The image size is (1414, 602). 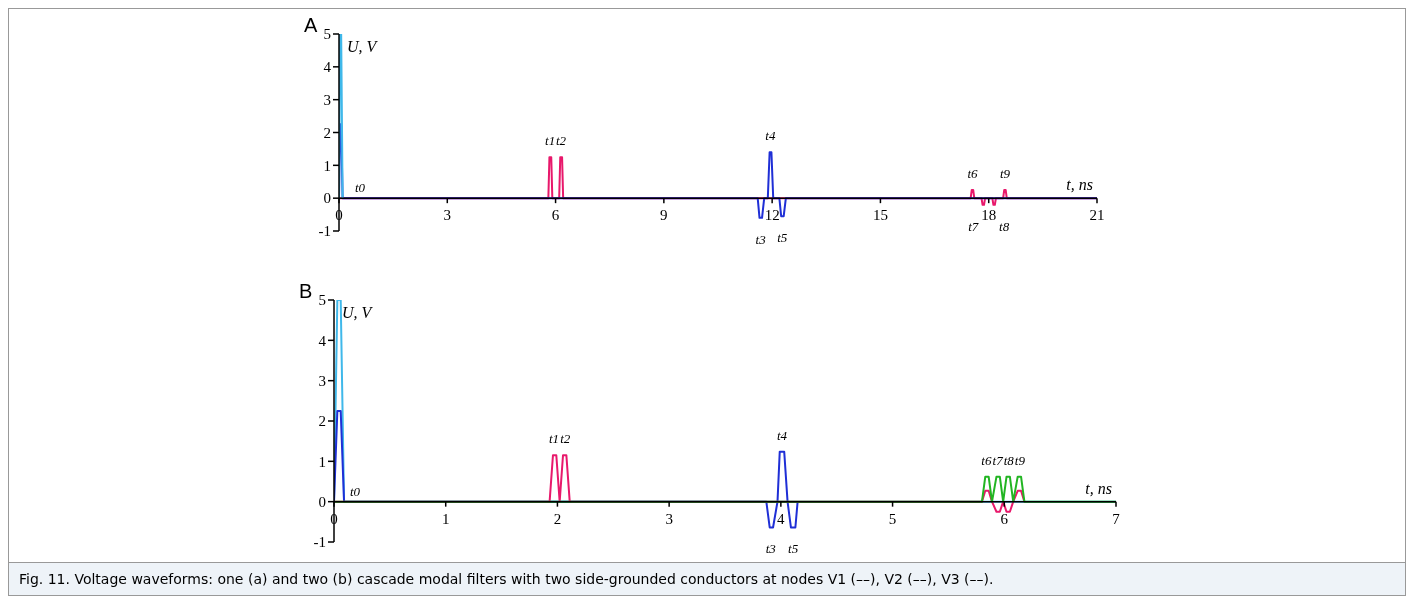 I want to click on x-tick-label: 2, so click(x=557, y=518).